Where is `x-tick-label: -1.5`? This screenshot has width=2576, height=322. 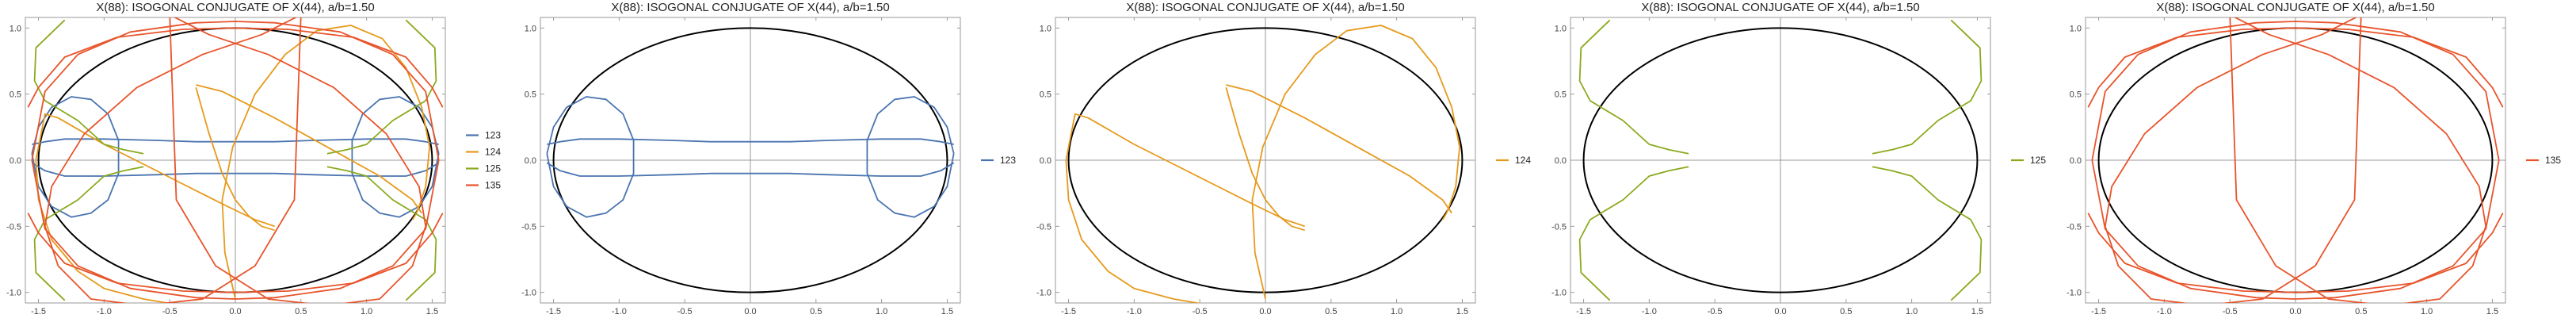
x-tick-label: -1.5 is located at coordinates (553, 312).